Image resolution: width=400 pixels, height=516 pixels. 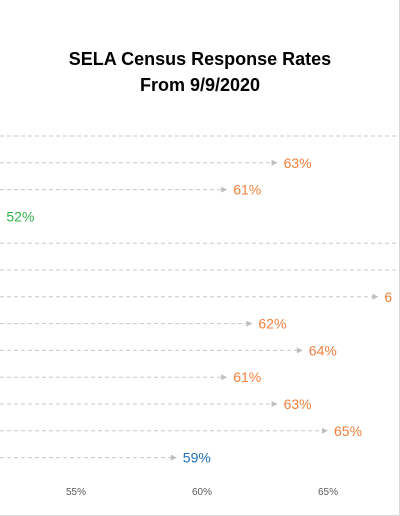 What do you see at coordinates (197, 458) in the screenshot?
I see `row-value-label: 59%` at bounding box center [197, 458].